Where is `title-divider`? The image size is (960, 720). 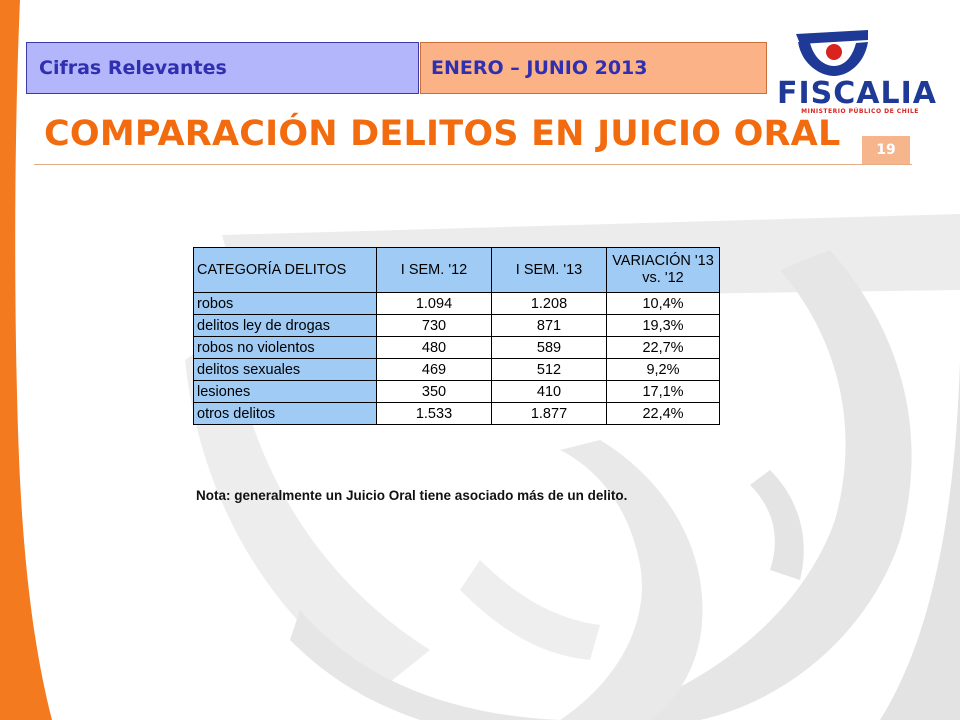
title-divider is located at coordinates (473, 164).